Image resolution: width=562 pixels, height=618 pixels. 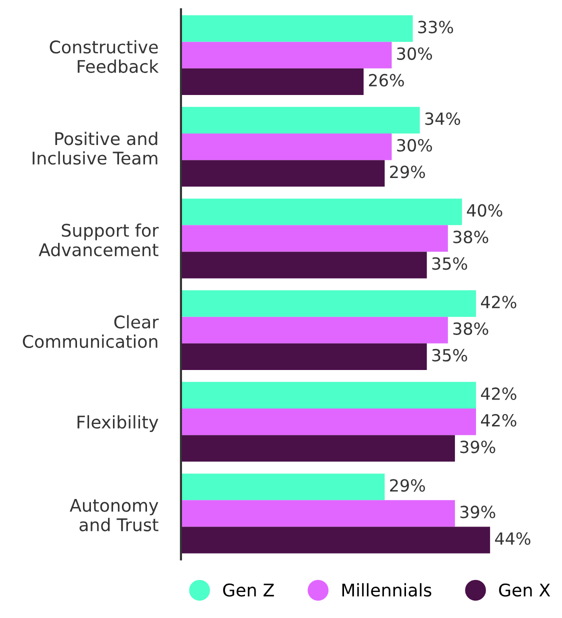 What do you see at coordinates (512, 538) in the screenshot?
I see `data-label: 44%` at bounding box center [512, 538].